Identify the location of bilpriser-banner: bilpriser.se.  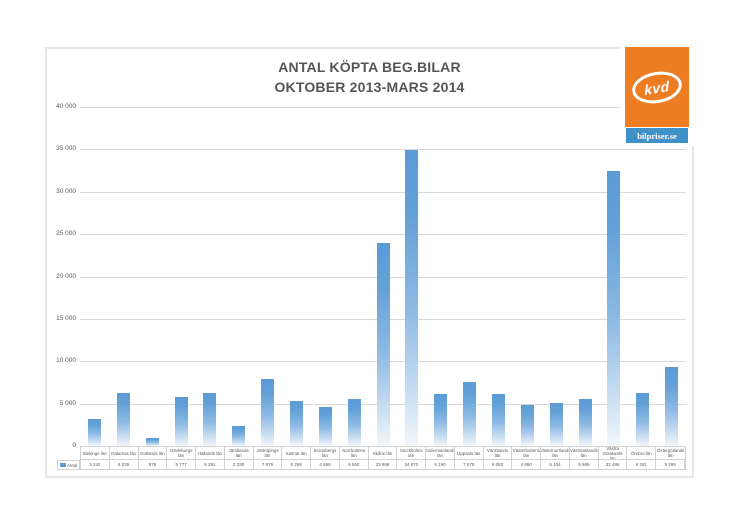
(657, 135).